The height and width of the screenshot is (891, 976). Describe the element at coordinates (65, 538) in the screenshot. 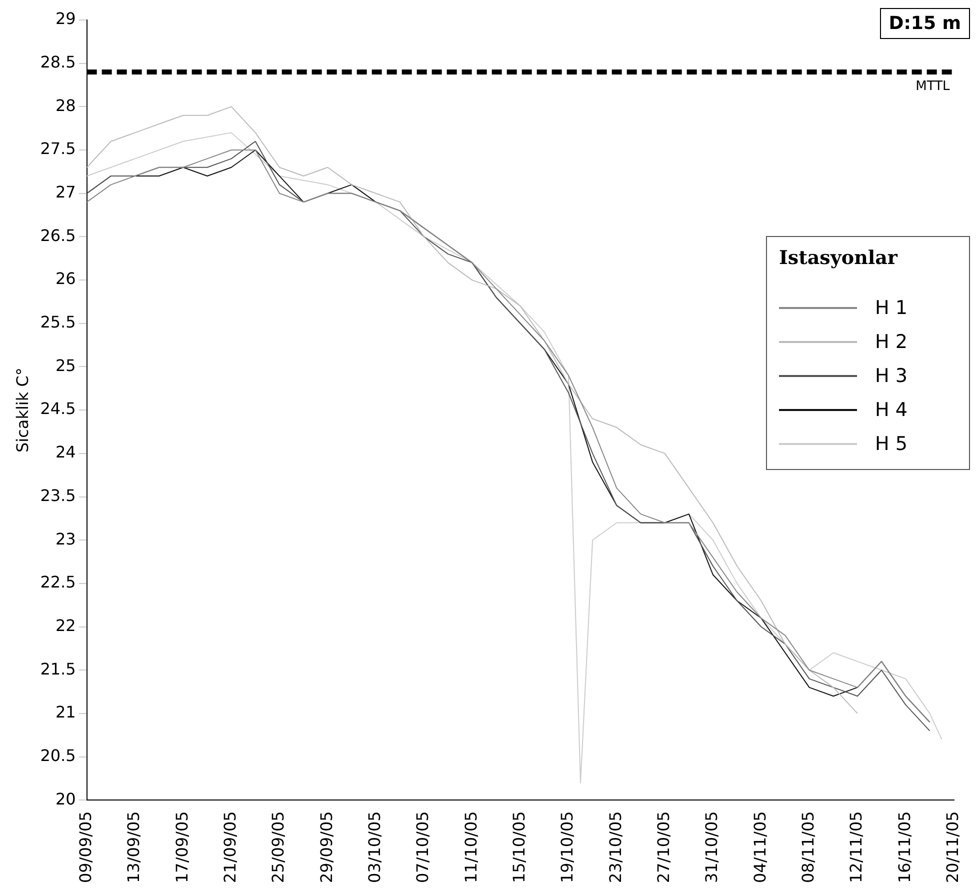

I see `y-tick-label: 23` at that location.